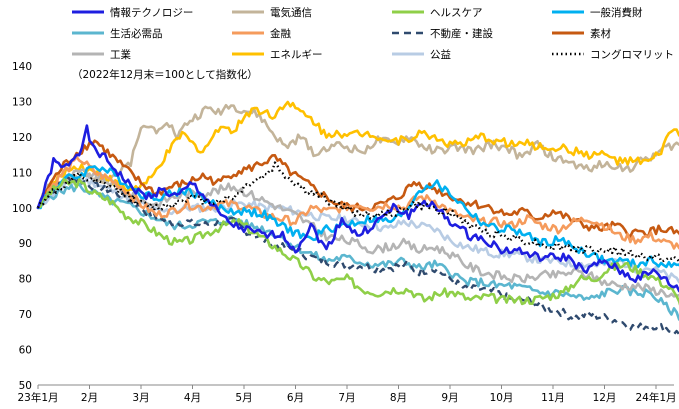 Image resolution: width=679 pixels, height=409 pixels. I want to click on x-tick-label: 8月, so click(398, 398).